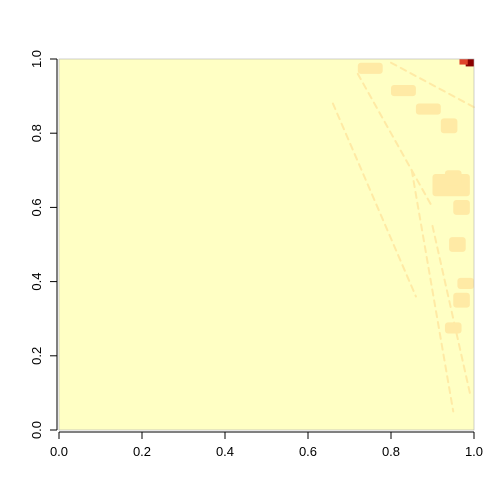 This screenshot has height=504, width=504. What do you see at coordinates (266, 445) in the screenshot?
I see `x-axis: 0.0 0.2 0.4 0.6 0.8 1.0` at bounding box center [266, 445].